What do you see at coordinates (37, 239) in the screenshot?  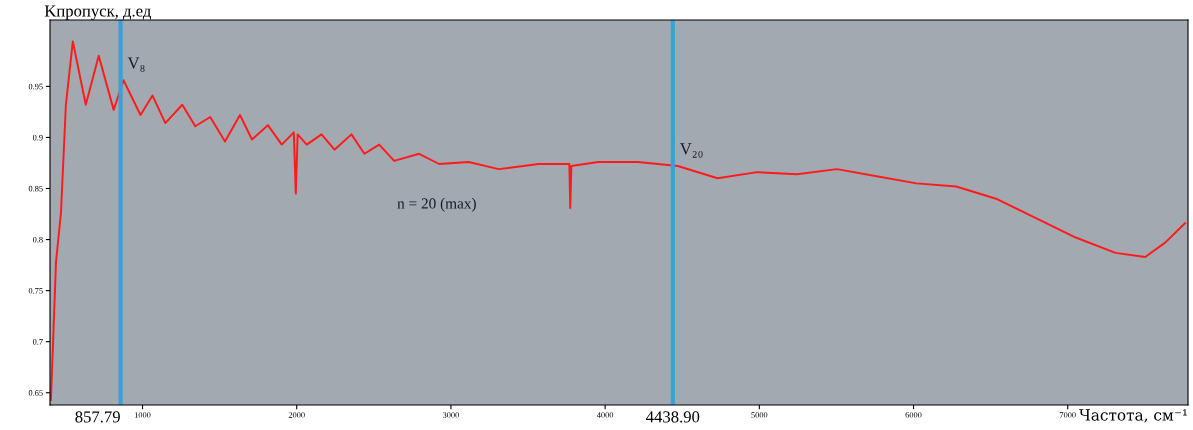 I see `y-tick-label: 0.8` at bounding box center [37, 239].